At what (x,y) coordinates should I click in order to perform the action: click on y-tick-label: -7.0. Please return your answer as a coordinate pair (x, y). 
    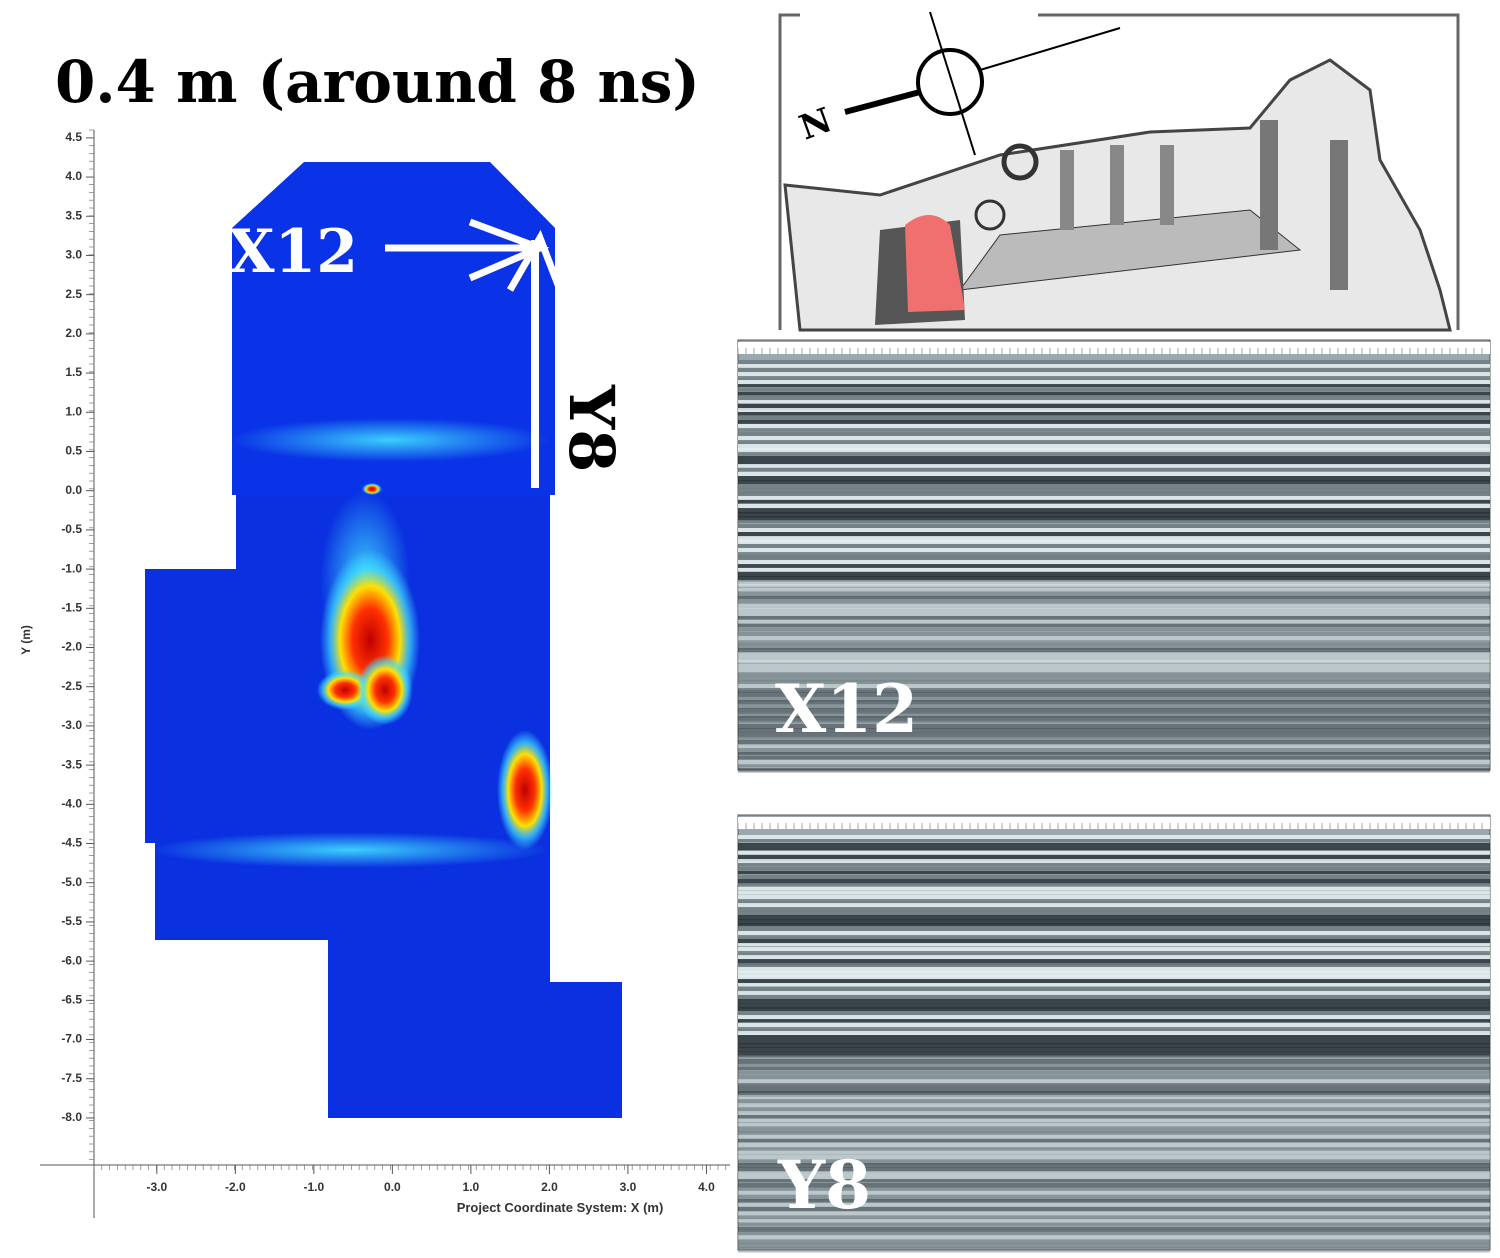
    Looking at the image, I should click on (71, 1039).